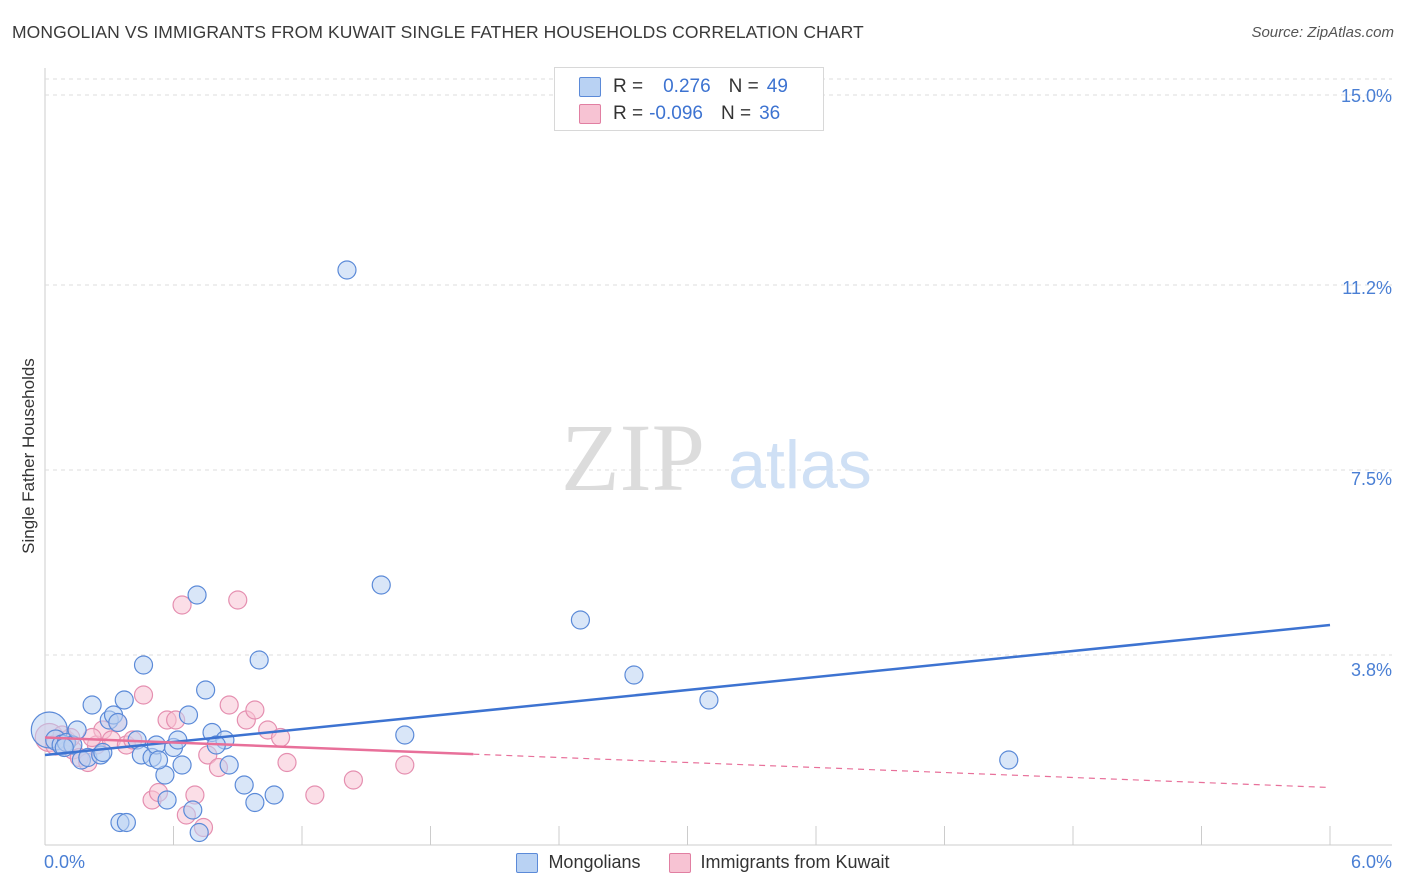 This screenshot has height=892, width=1406. Describe the element at coordinates (1322, 32) in the screenshot. I see `source-label: Source: ZipAtlas.com` at that location.